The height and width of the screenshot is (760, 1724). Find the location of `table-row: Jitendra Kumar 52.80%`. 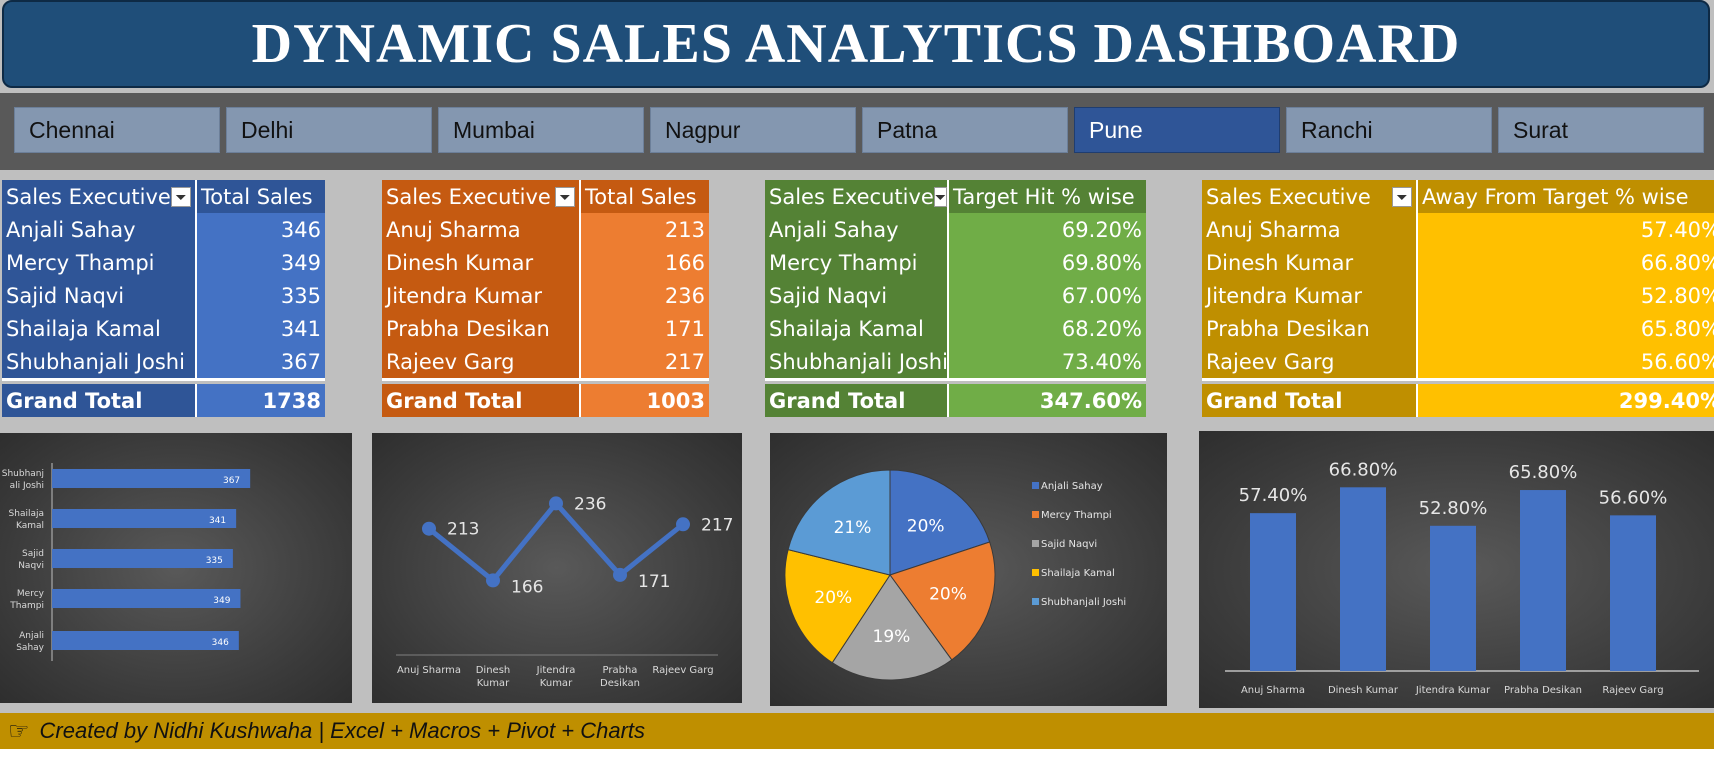

table-row: Jitendra Kumar 52.80% is located at coordinates (1463, 295).